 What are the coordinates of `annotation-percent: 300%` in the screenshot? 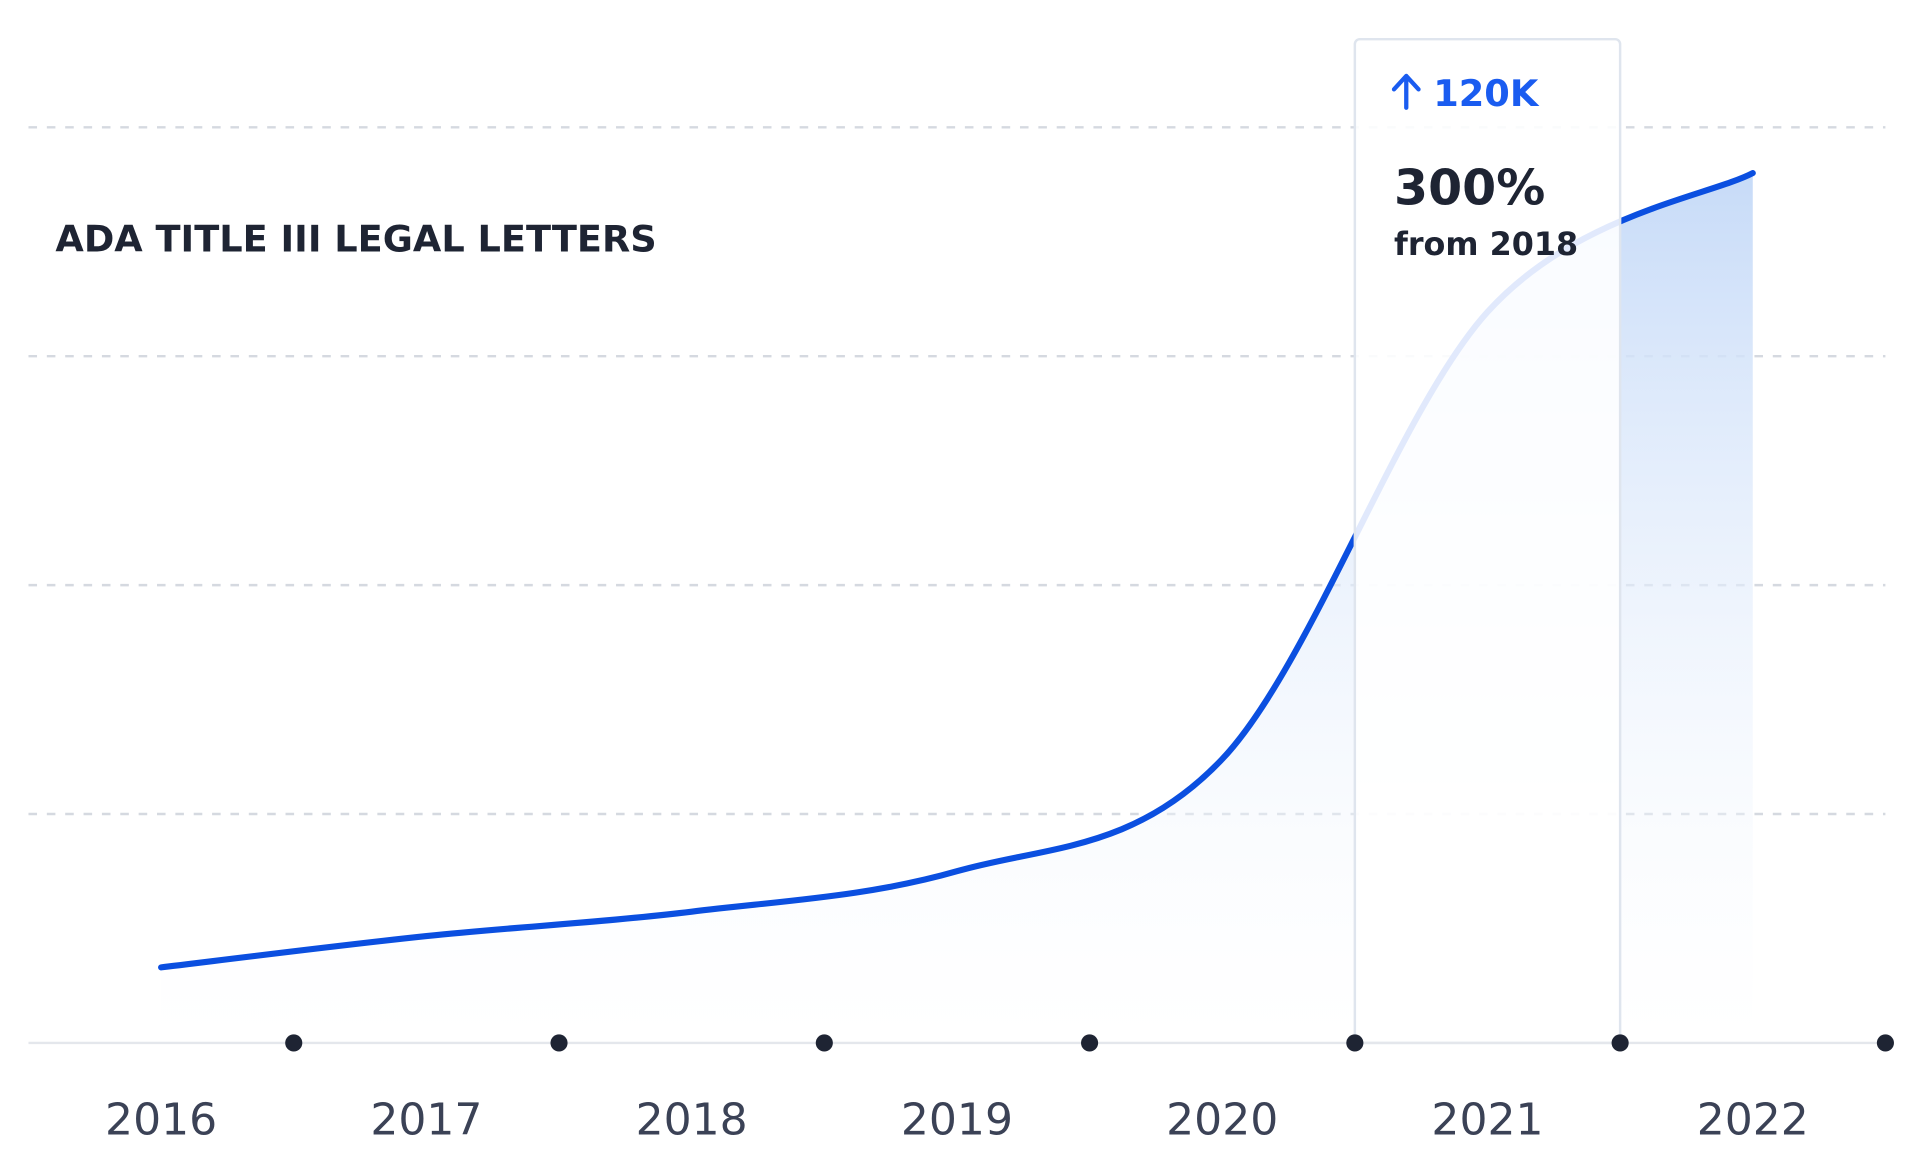 It's located at (1469, 187).